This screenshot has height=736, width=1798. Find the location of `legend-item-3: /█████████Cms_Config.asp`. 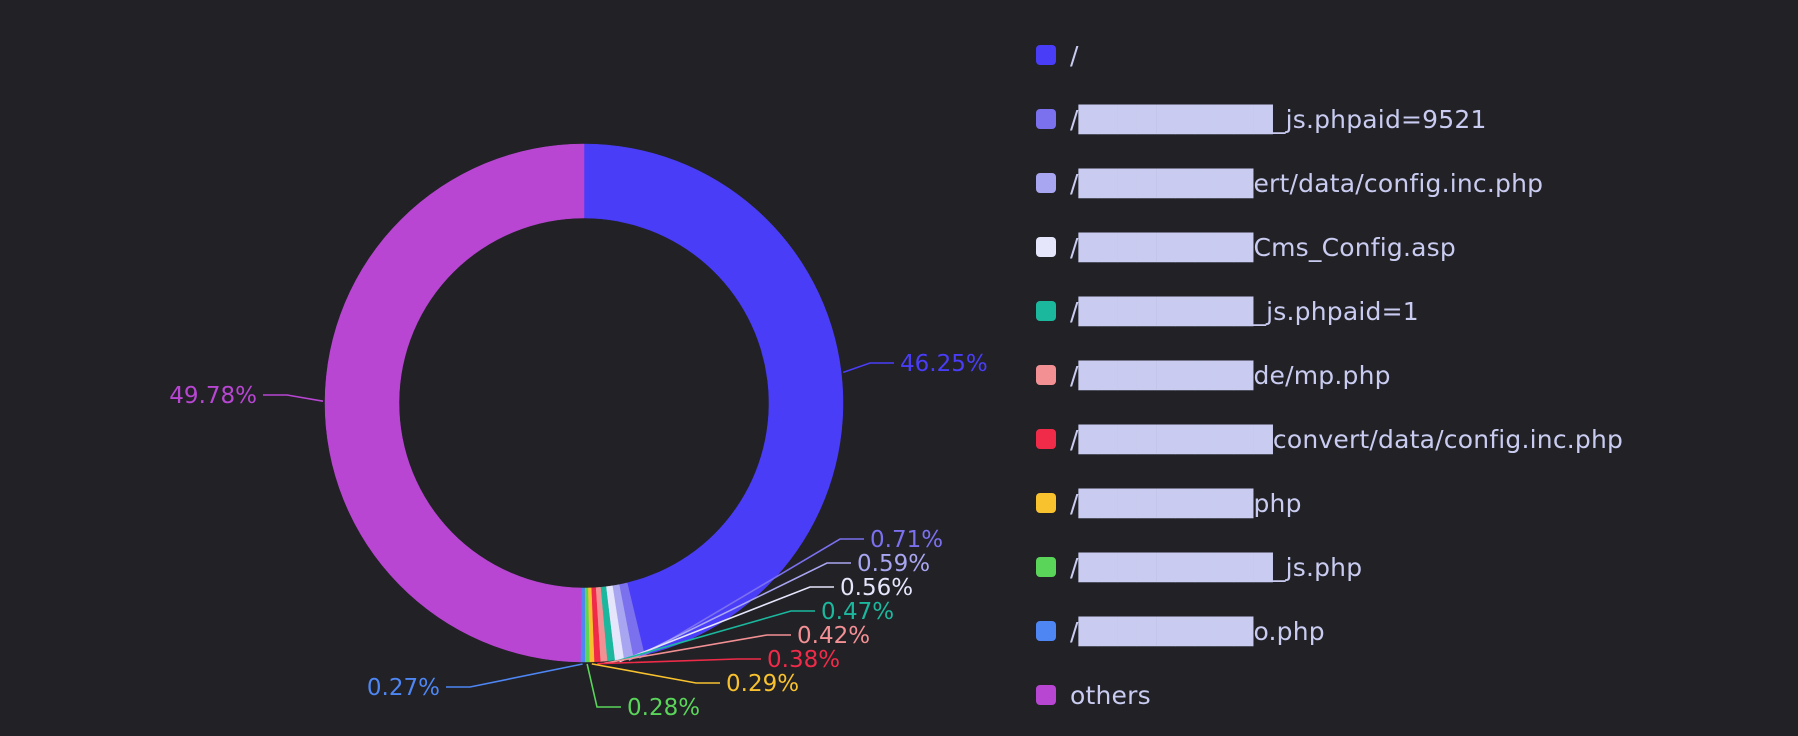

legend-item-3: /█████████Cms_Config.asp is located at coordinates (1406, 247).